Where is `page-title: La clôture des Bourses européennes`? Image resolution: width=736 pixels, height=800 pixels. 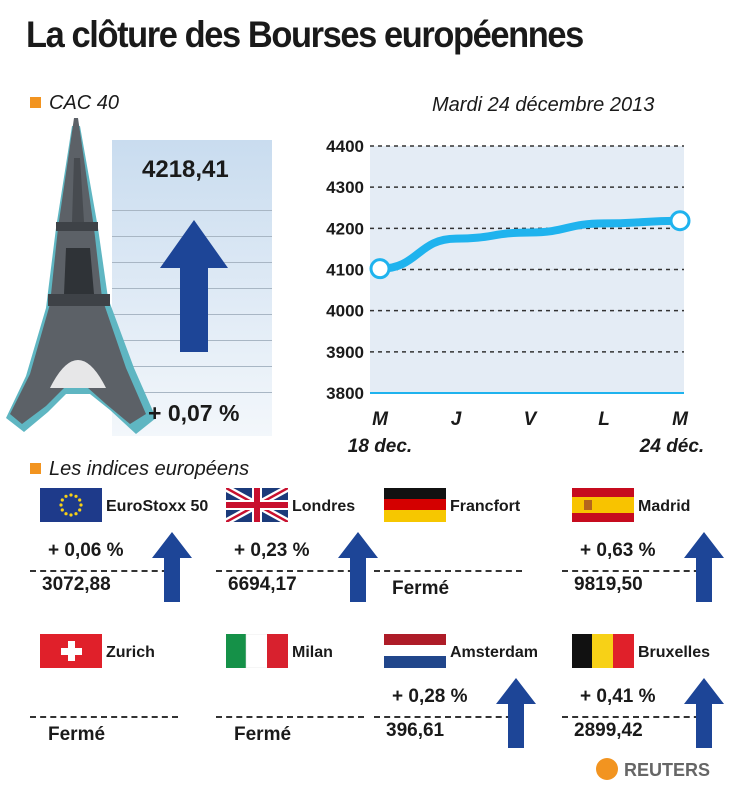 page-title: La clôture des Bourses européennes is located at coordinates (305, 34).